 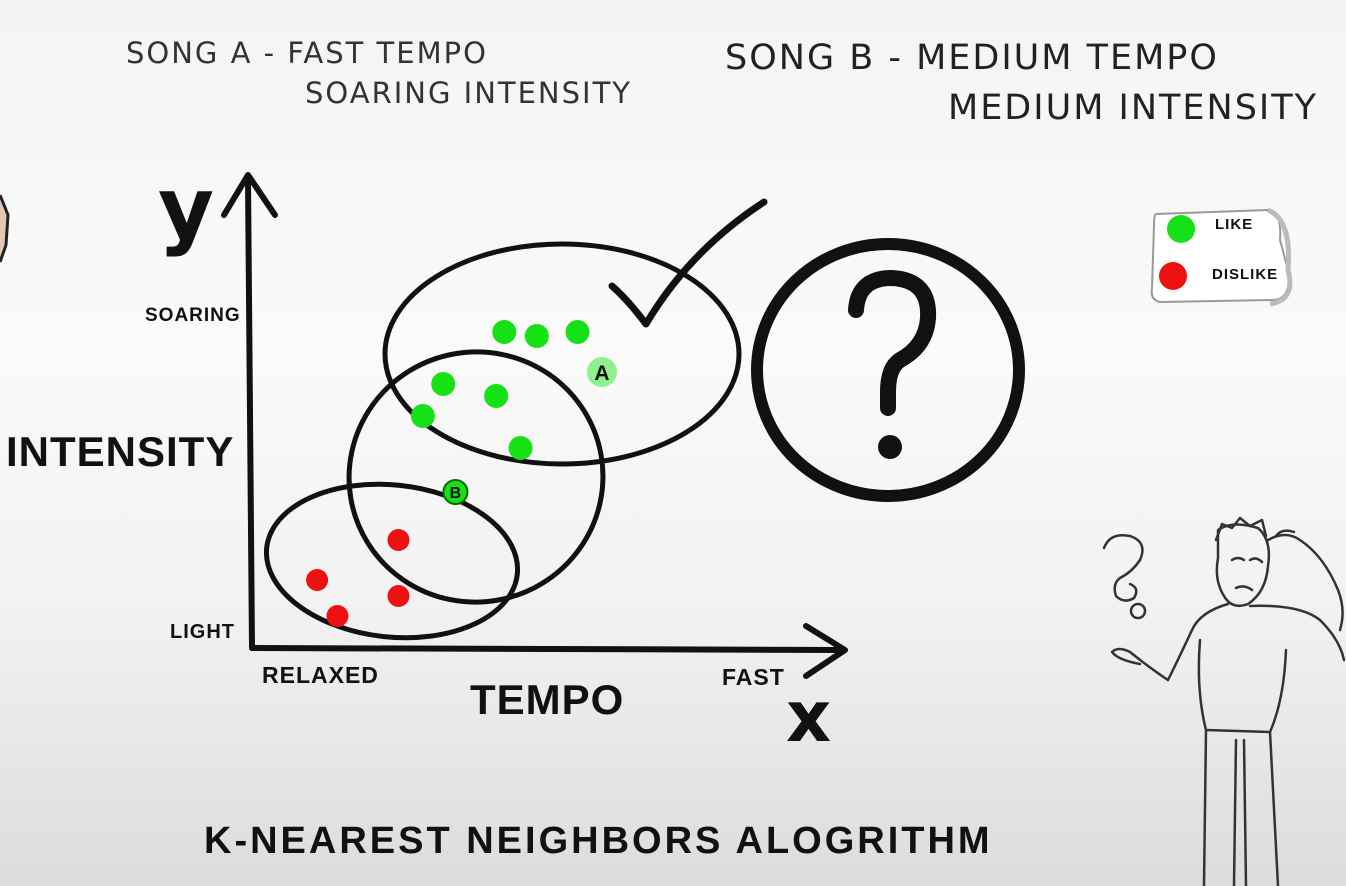 What do you see at coordinates (193, 315) in the screenshot?
I see `y-axis-top-label: SOARING` at bounding box center [193, 315].